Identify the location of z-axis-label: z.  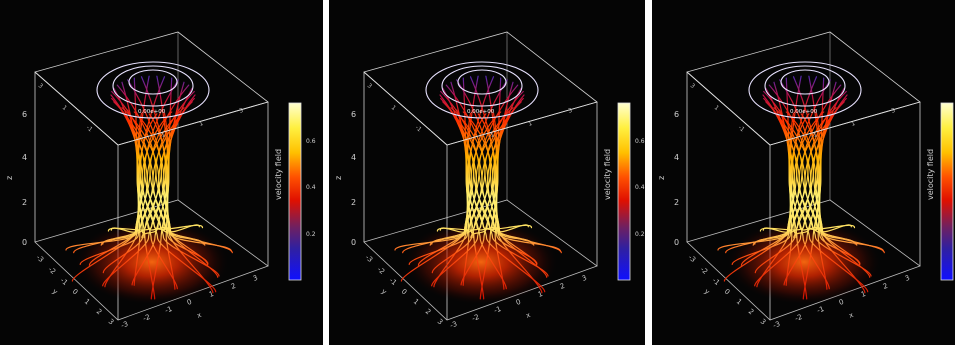
(9, 178).